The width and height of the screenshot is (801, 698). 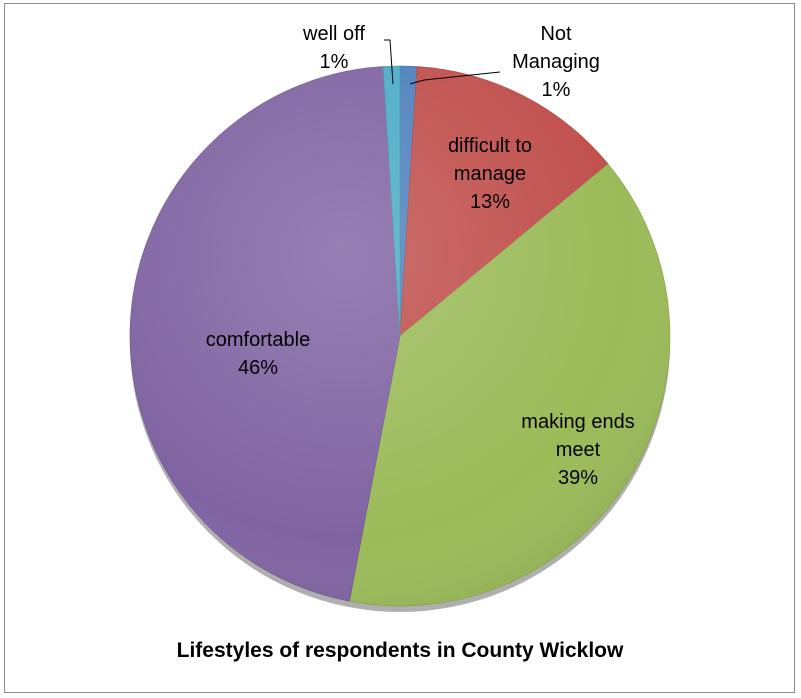 What do you see at coordinates (442, 62) in the screenshot?
I see `leader-lines` at bounding box center [442, 62].